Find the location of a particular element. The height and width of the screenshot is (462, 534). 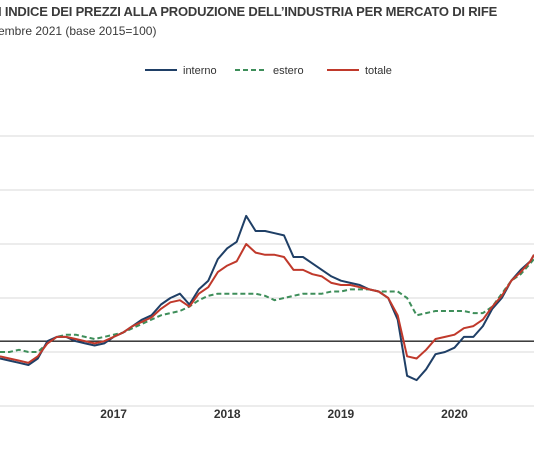

x-tick-label: 2019 is located at coordinates (340, 414).